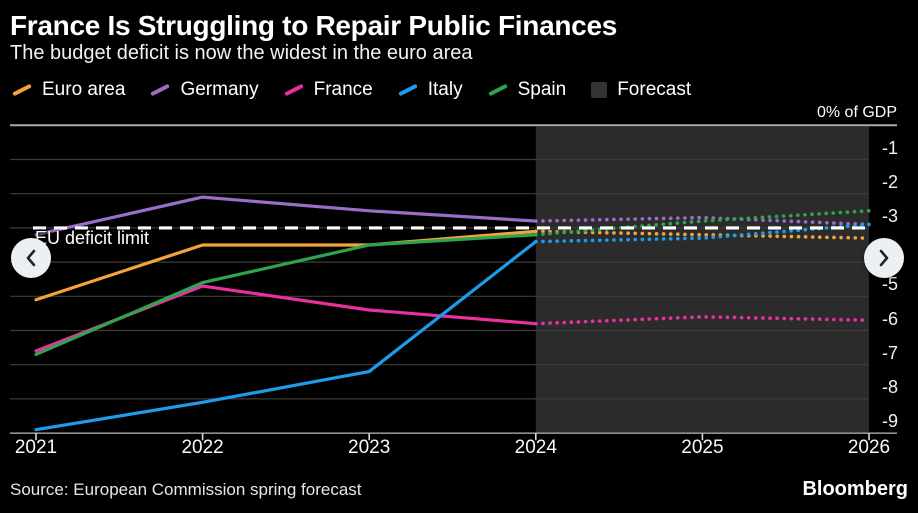 The width and height of the screenshot is (918, 513). I want to click on y-axis-tick-label: -8, so click(889, 386).